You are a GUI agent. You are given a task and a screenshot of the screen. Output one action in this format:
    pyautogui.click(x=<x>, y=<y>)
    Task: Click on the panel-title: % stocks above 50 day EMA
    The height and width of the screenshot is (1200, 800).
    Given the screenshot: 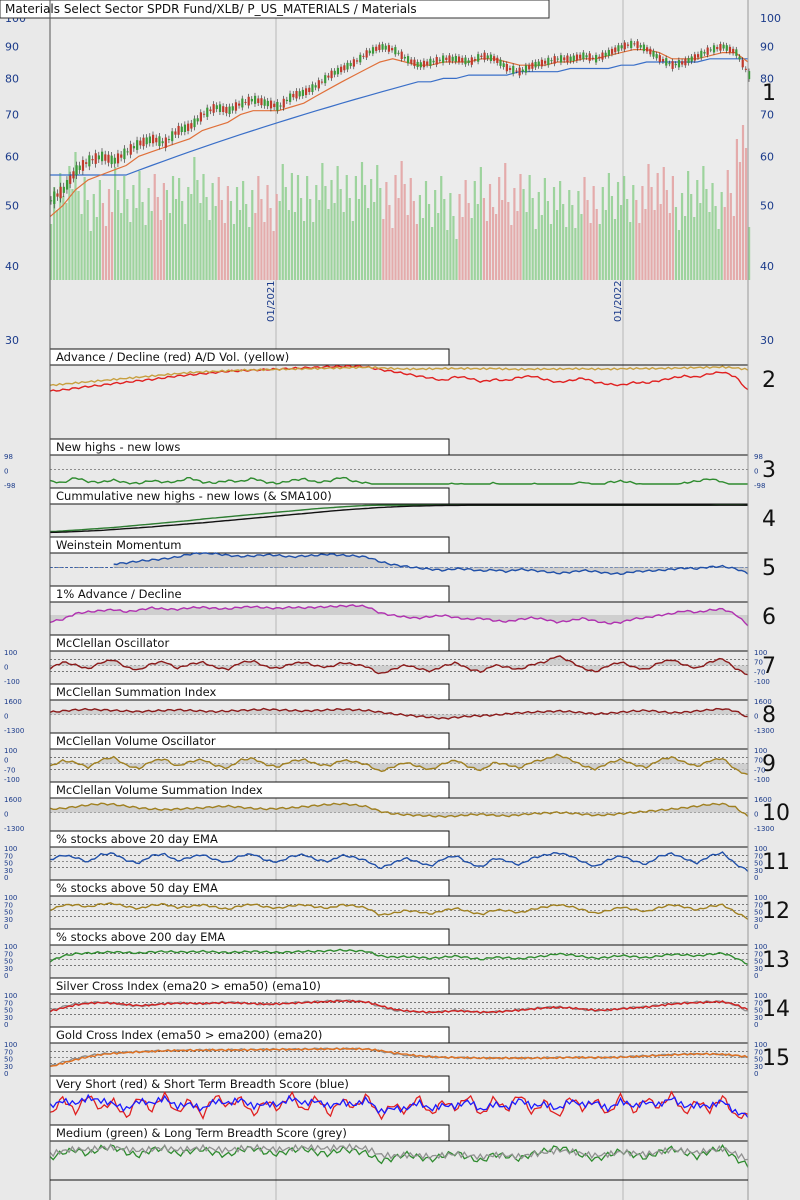 What is the action you would take?
    pyautogui.click(x=137, y=888)
    